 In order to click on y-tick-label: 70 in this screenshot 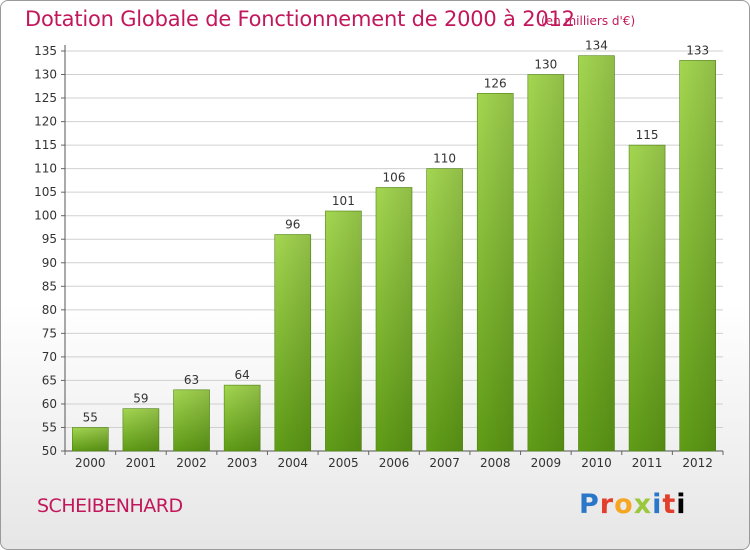, I will do `click(49, 357)`.